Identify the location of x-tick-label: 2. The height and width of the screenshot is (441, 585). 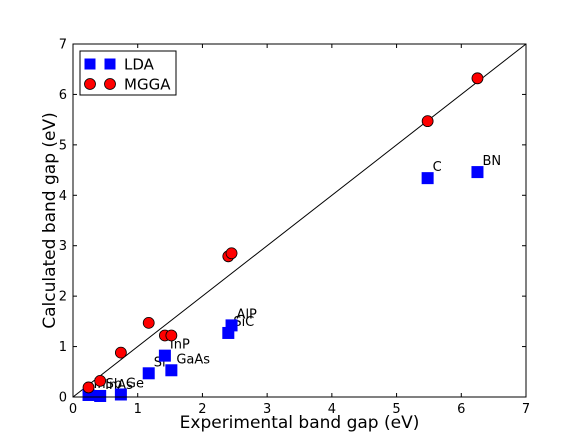
(202, 409).